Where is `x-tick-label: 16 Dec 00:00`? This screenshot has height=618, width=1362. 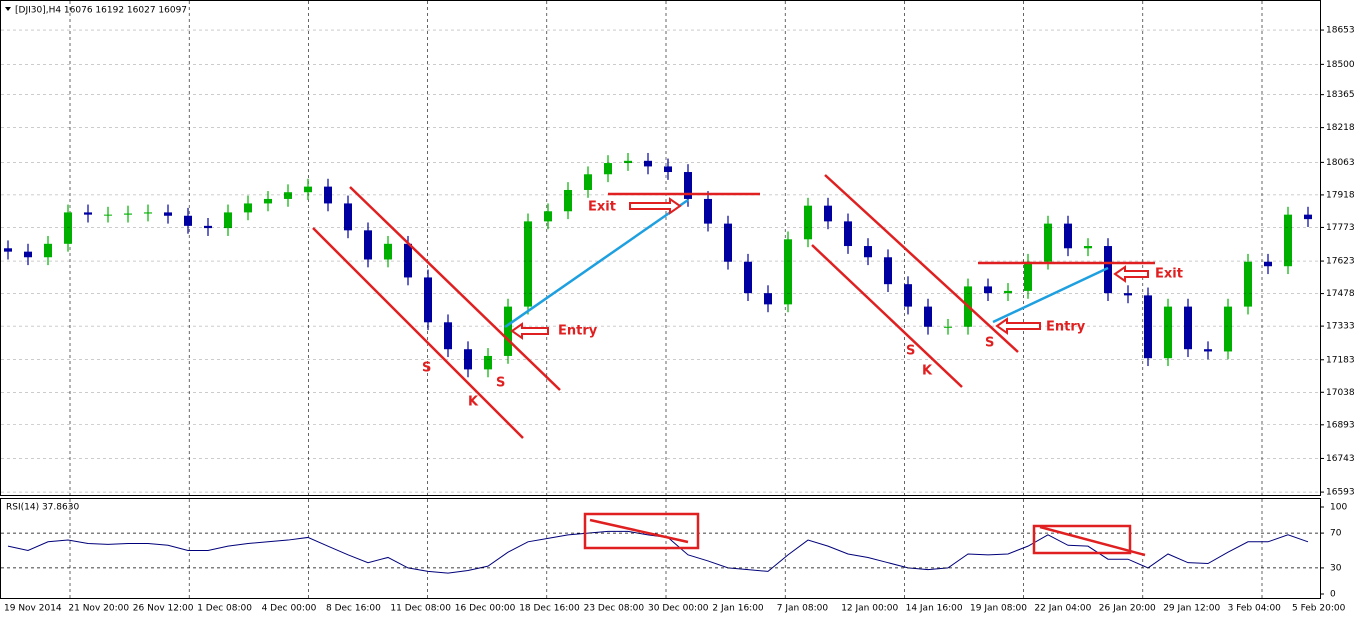
x-tick-label: 16 Dec 00:00 is located at coordinates (485, 609).